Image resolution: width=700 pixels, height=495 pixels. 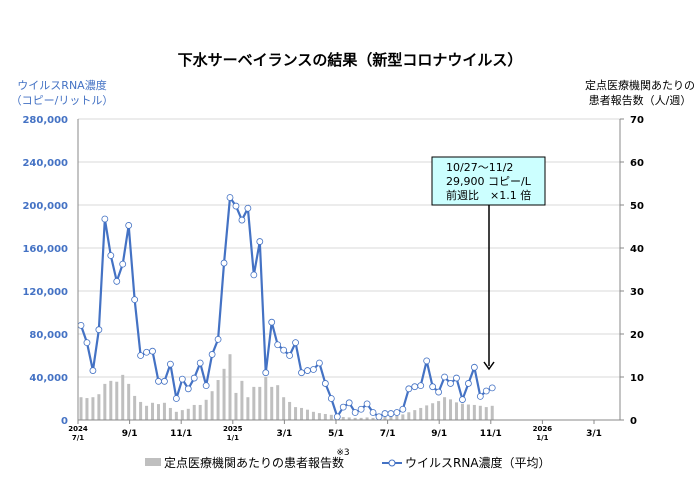 I want to click on left-tick-label: 120,000, so click(x=45, y=292).